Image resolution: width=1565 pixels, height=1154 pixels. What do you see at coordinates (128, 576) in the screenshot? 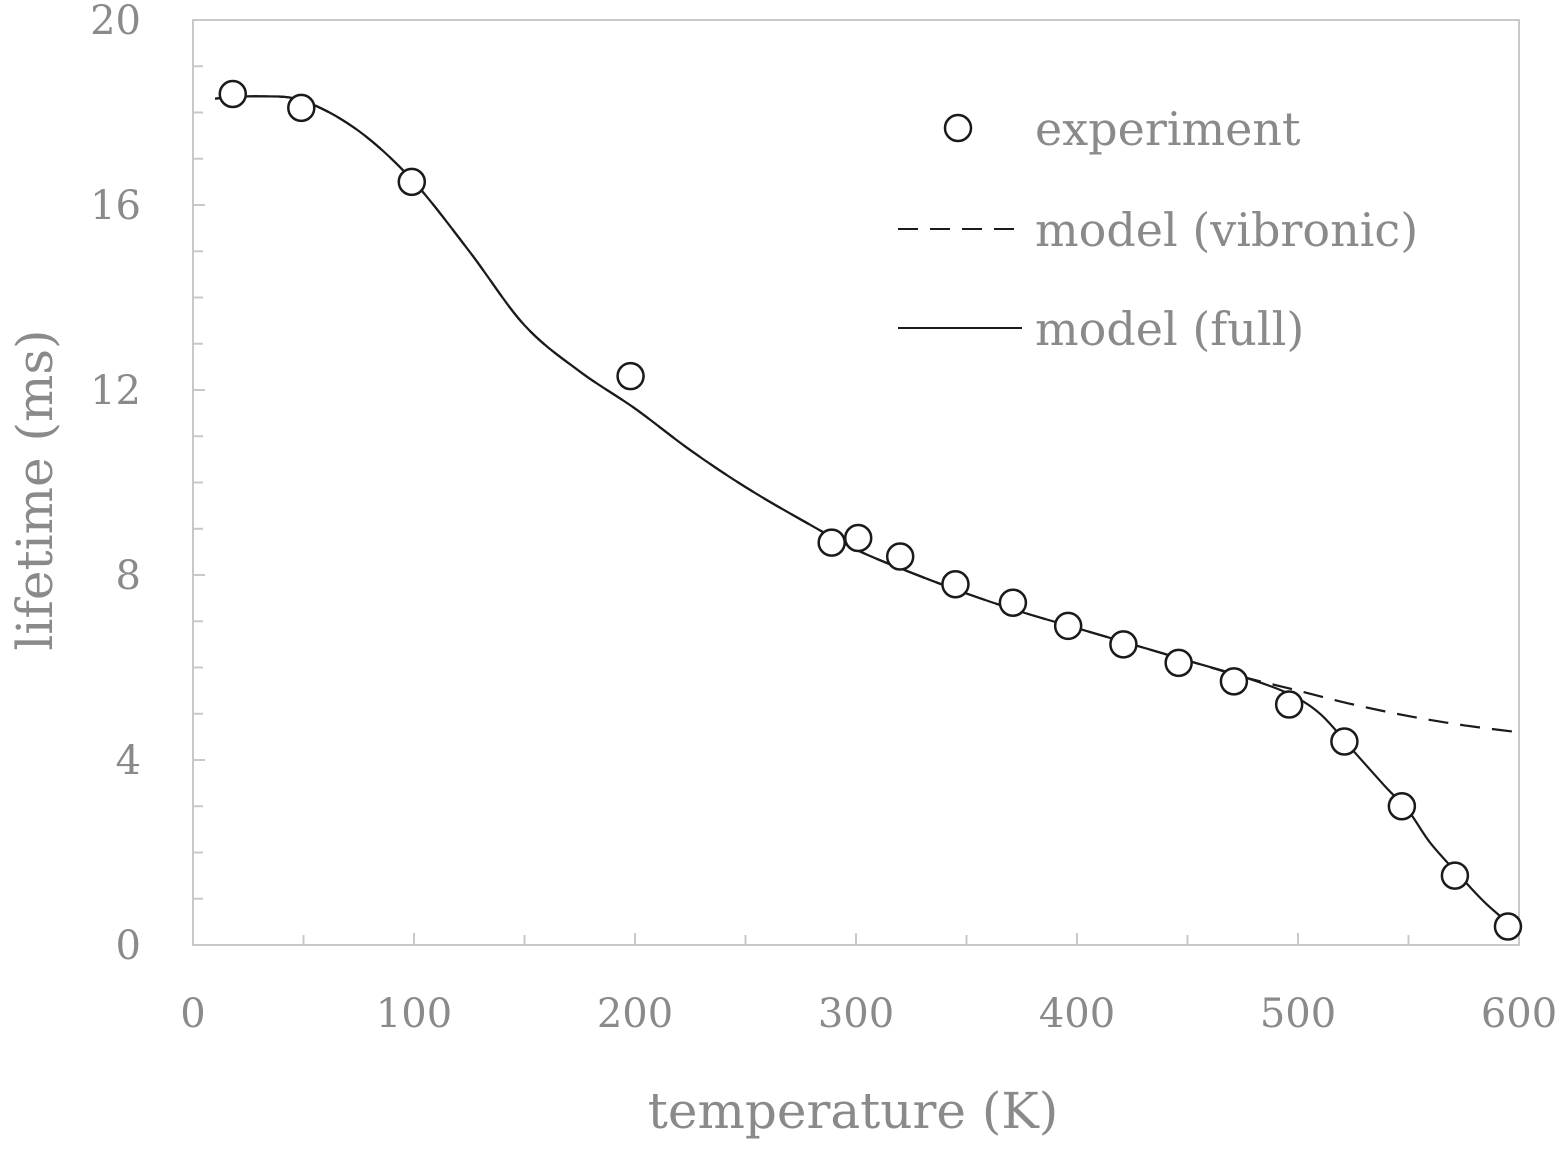
I see `y-tick-label: 8` at bounding box center [128, 576].